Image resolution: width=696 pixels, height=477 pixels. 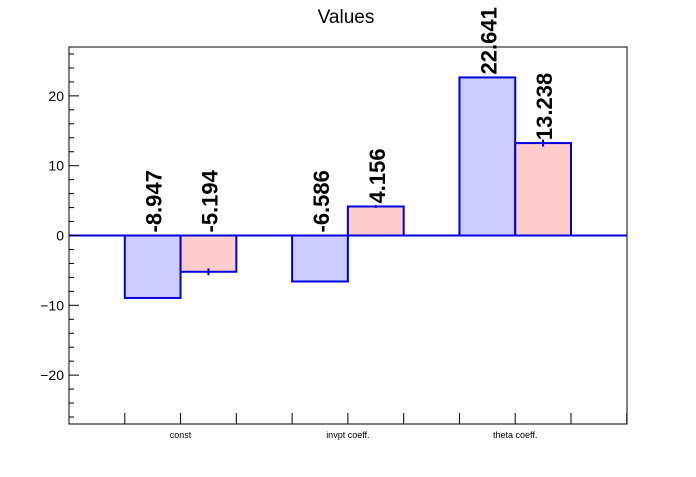 What do you see at coordinates (209, 200) in the screenshot?
I see `bar-value-label: -5.194` at bounding box center [209, 200].